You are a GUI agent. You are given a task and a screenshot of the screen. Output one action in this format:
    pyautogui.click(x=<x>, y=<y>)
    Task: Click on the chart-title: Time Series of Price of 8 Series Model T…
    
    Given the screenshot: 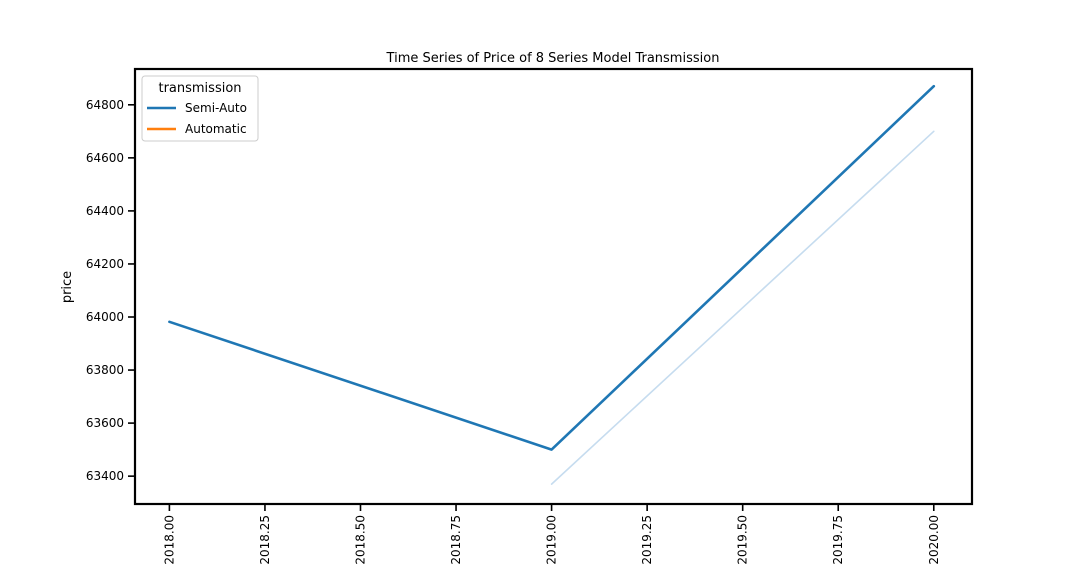 What is the action you would take?
    pyautogui.click(x=553, y=58)
    